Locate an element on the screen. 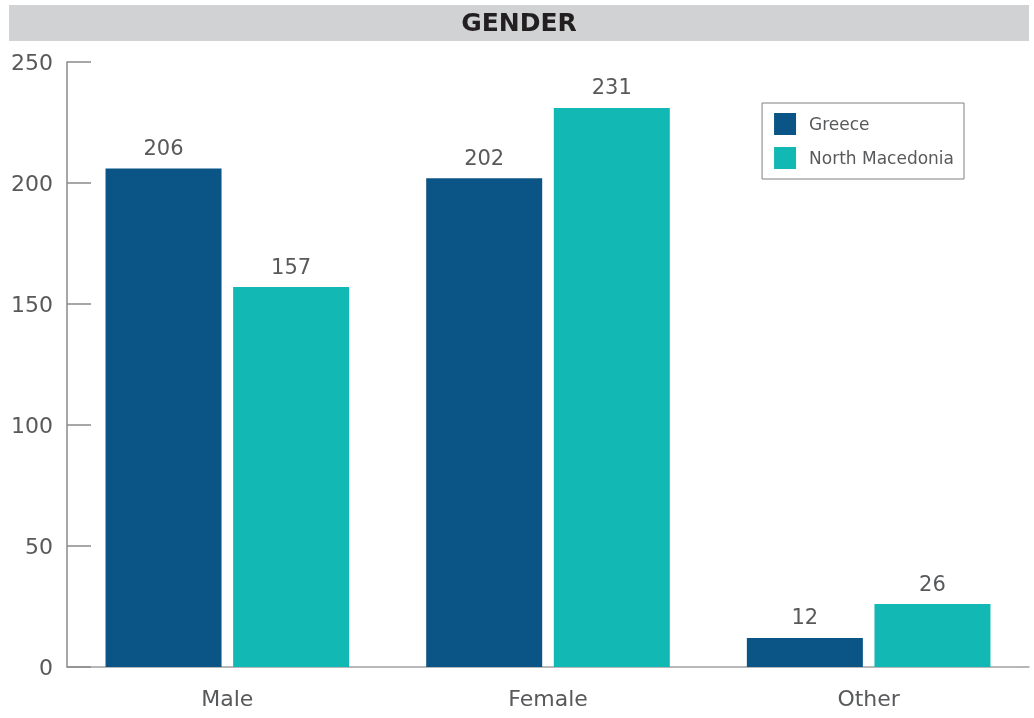 The height and width of the screenshot is (718, 1034). x-tick-label: Other is located at coordinates (869, 698).